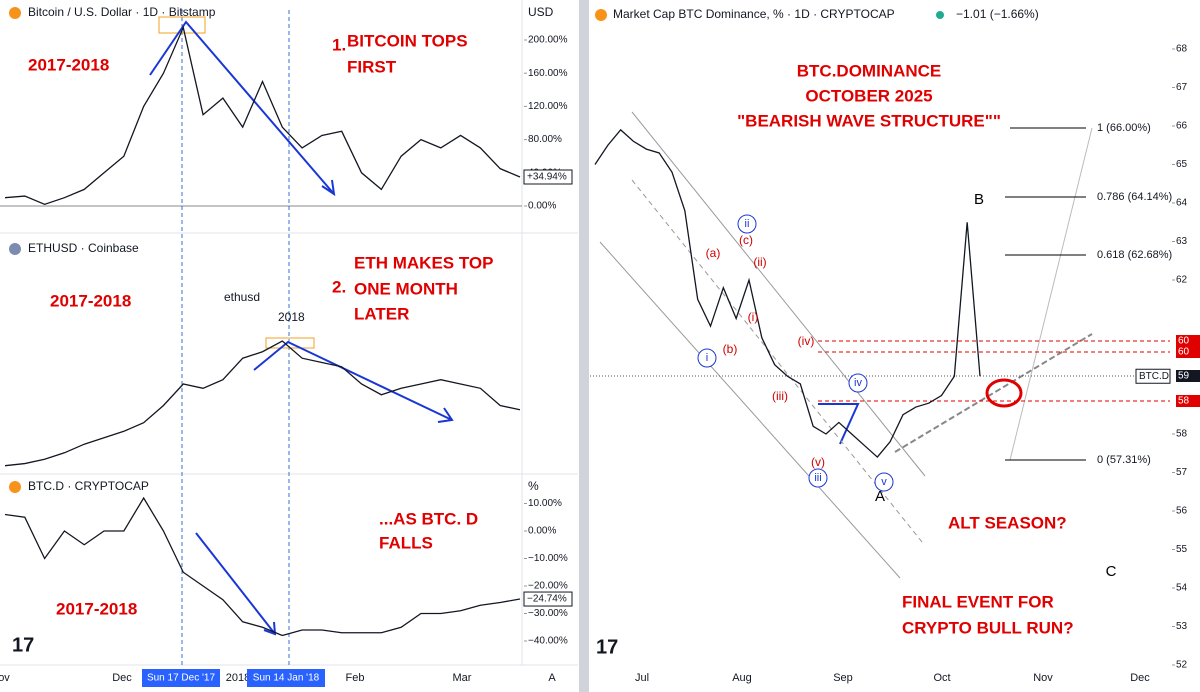 The width and height of the screenshot is (1200, 692). What do you see at coordinates (83, 248) in the screenshot?
I see `panel-title: ETHUSD · Coinbase` at bounding box center [83, 248].